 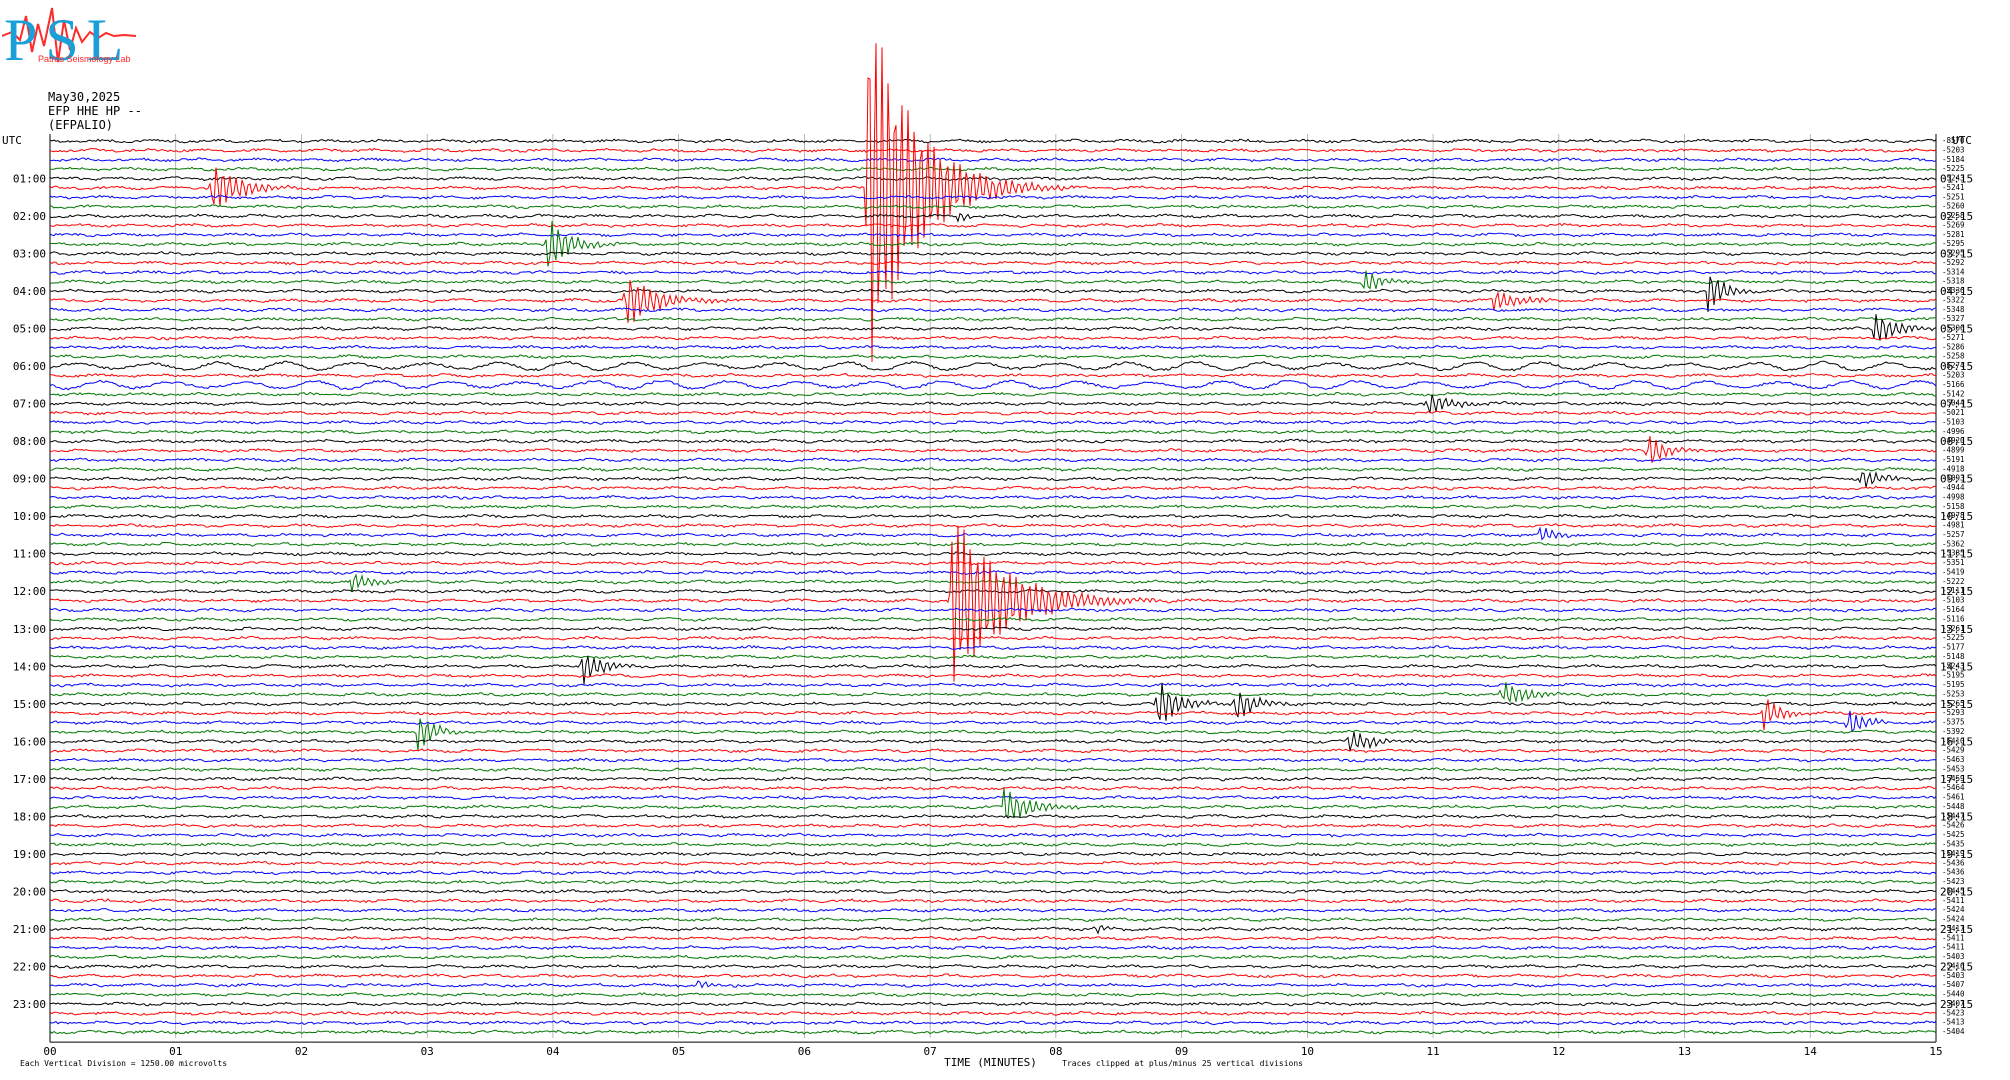 What do you see at coordinates (29, 554) in the screenshot?
I see `hour-label-left: 11:00` at bounding box center [29, 554].